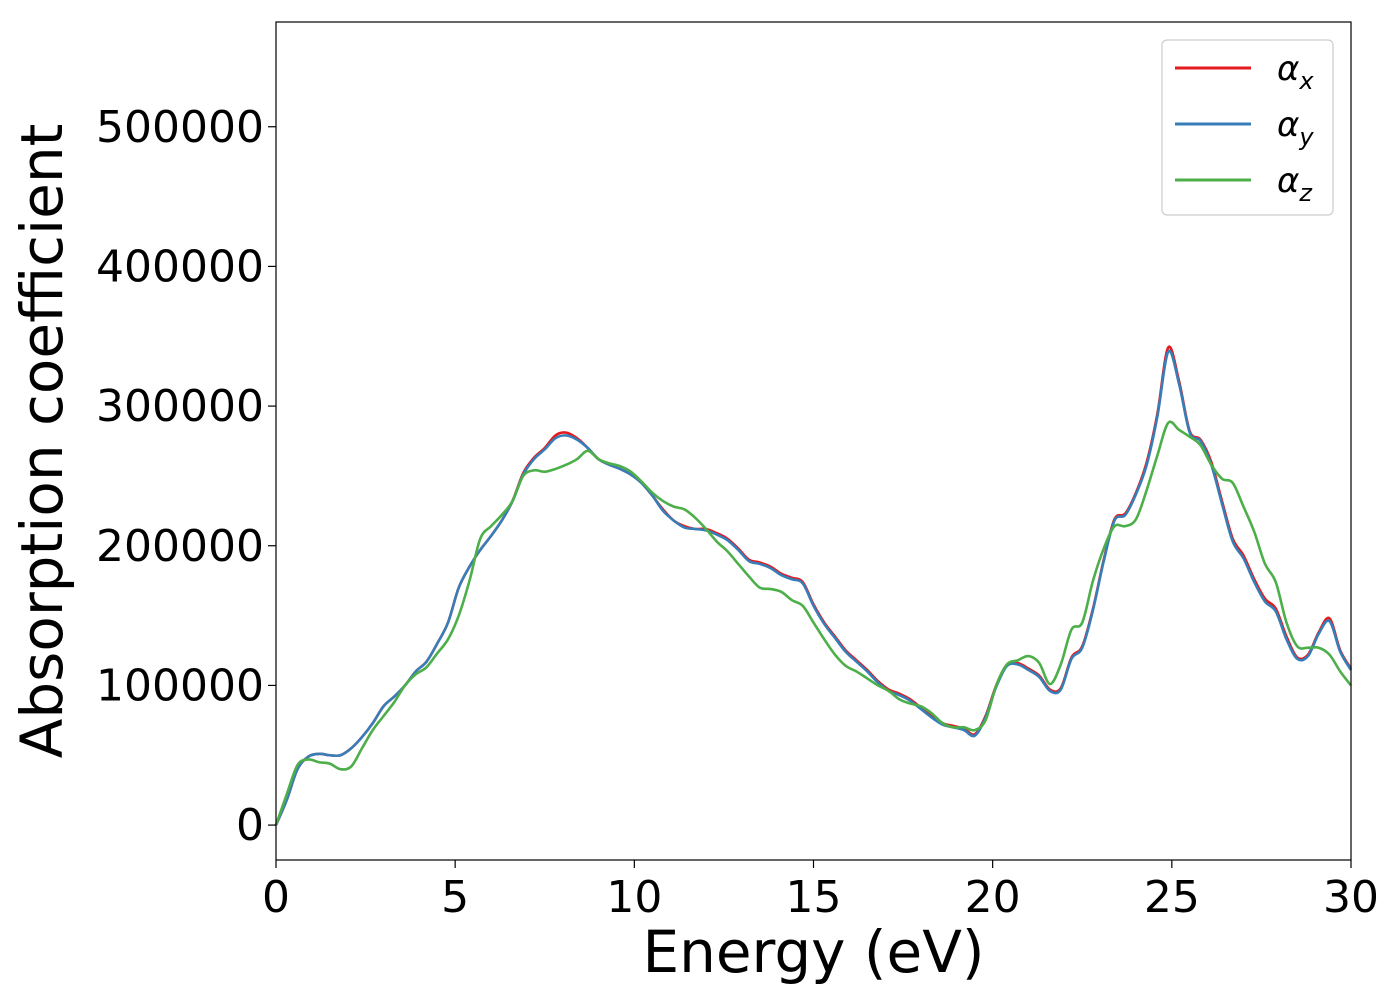 The image size is (1400, 1000). What do you see at coordinates (1172, 897) in the screenshot?
I see `x-tick-label: 25` at bounding box center [1172, 897].